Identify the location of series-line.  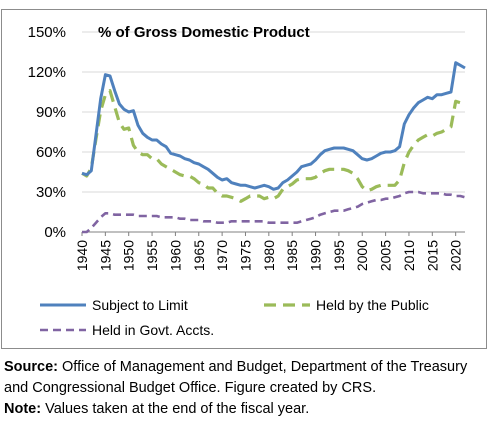
(274, 212).